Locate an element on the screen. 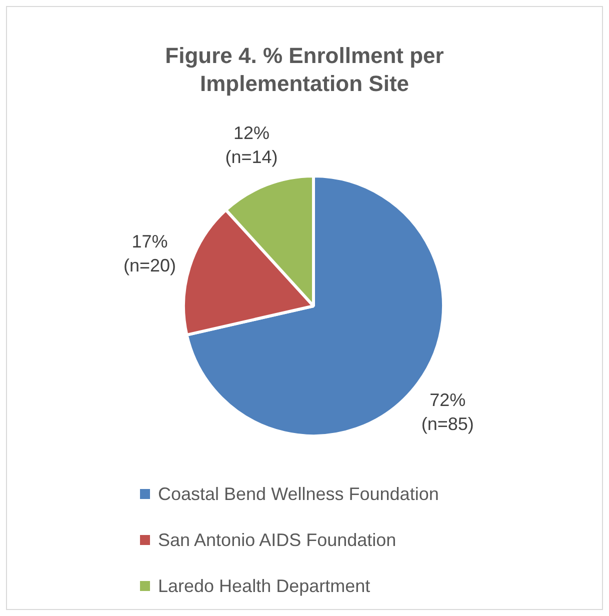 This screenshot has width=609, height=616. legend-label: Laredo Health Department is located at coordinates (264, 586).